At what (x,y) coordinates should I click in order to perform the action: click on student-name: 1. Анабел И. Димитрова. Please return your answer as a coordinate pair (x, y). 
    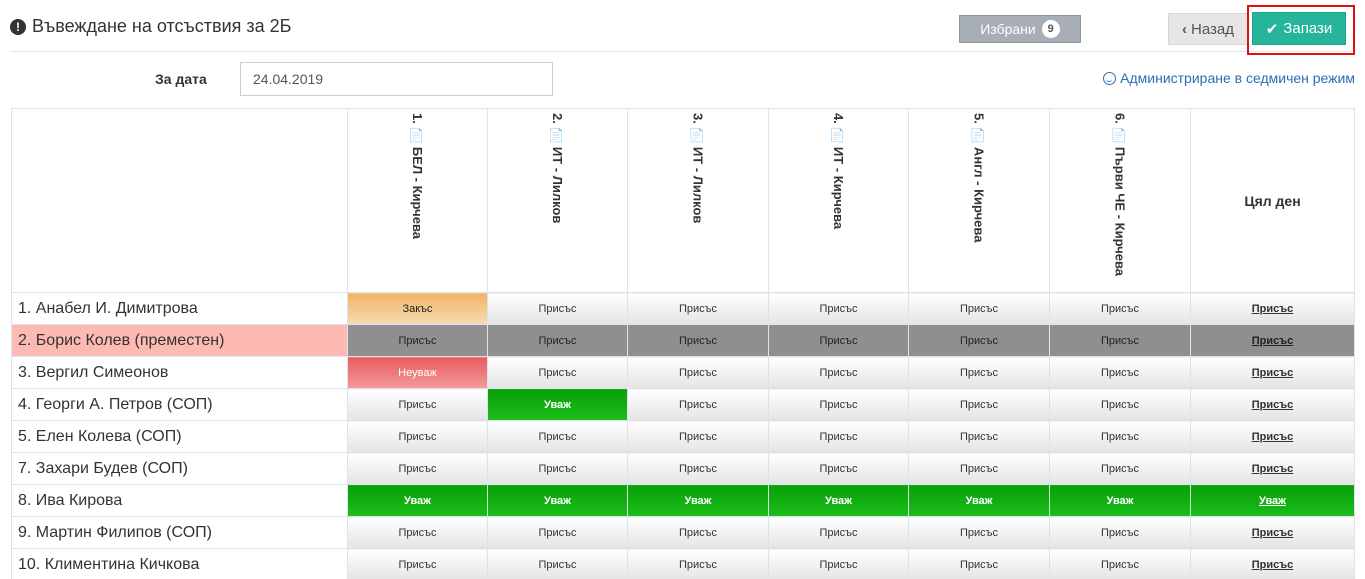
    Looking at the image, I should click on (179, 308).